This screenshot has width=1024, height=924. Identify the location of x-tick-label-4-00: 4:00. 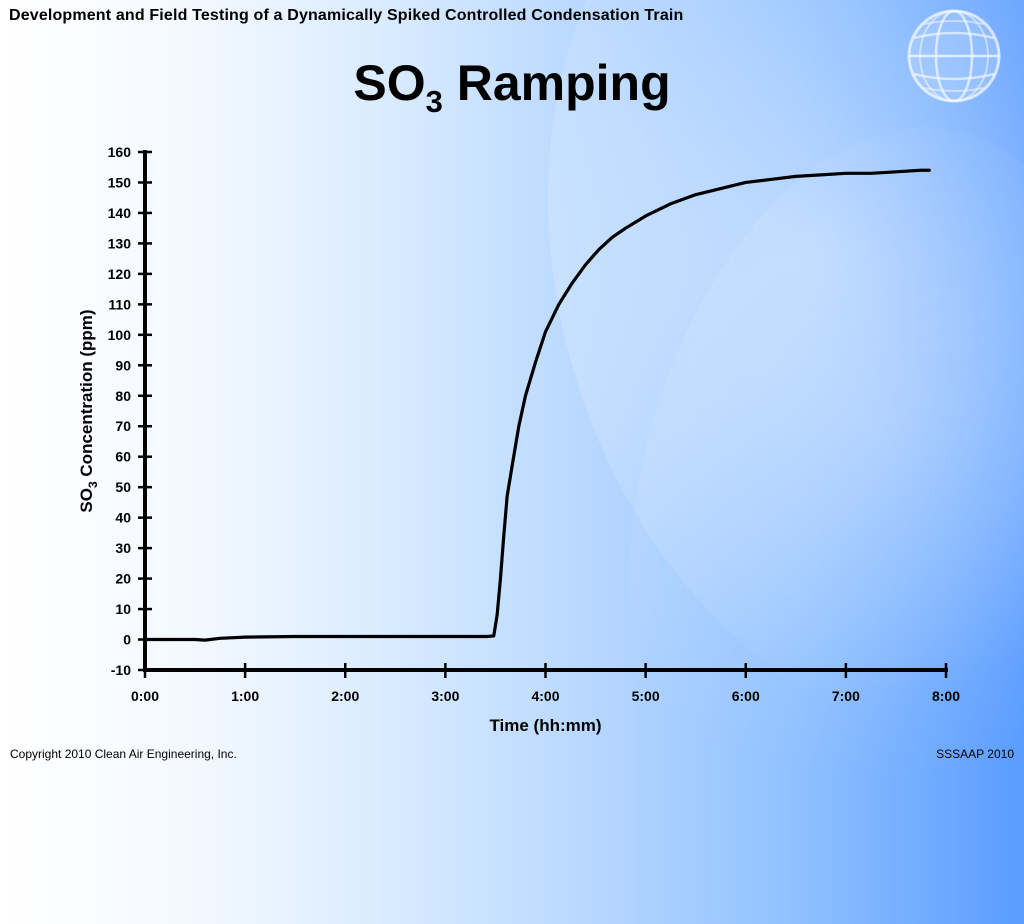
(545, 696).